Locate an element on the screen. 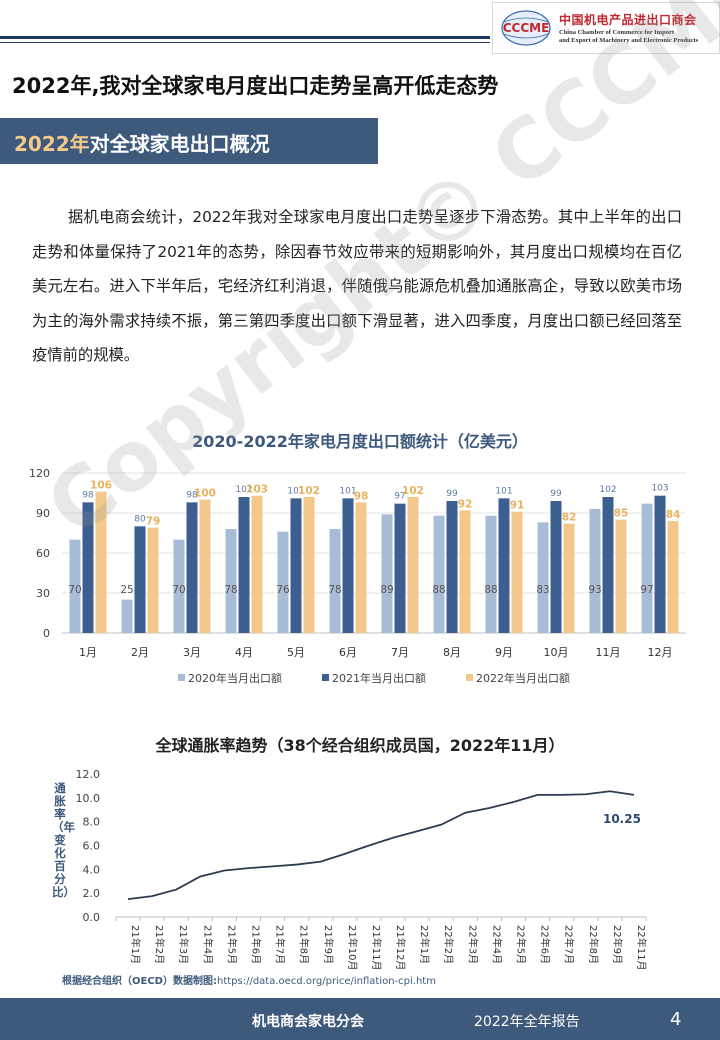 This screenshot has height=1040, width=720. line-chart-x-tick: 21年4月 is located at coordinates (207, 944).